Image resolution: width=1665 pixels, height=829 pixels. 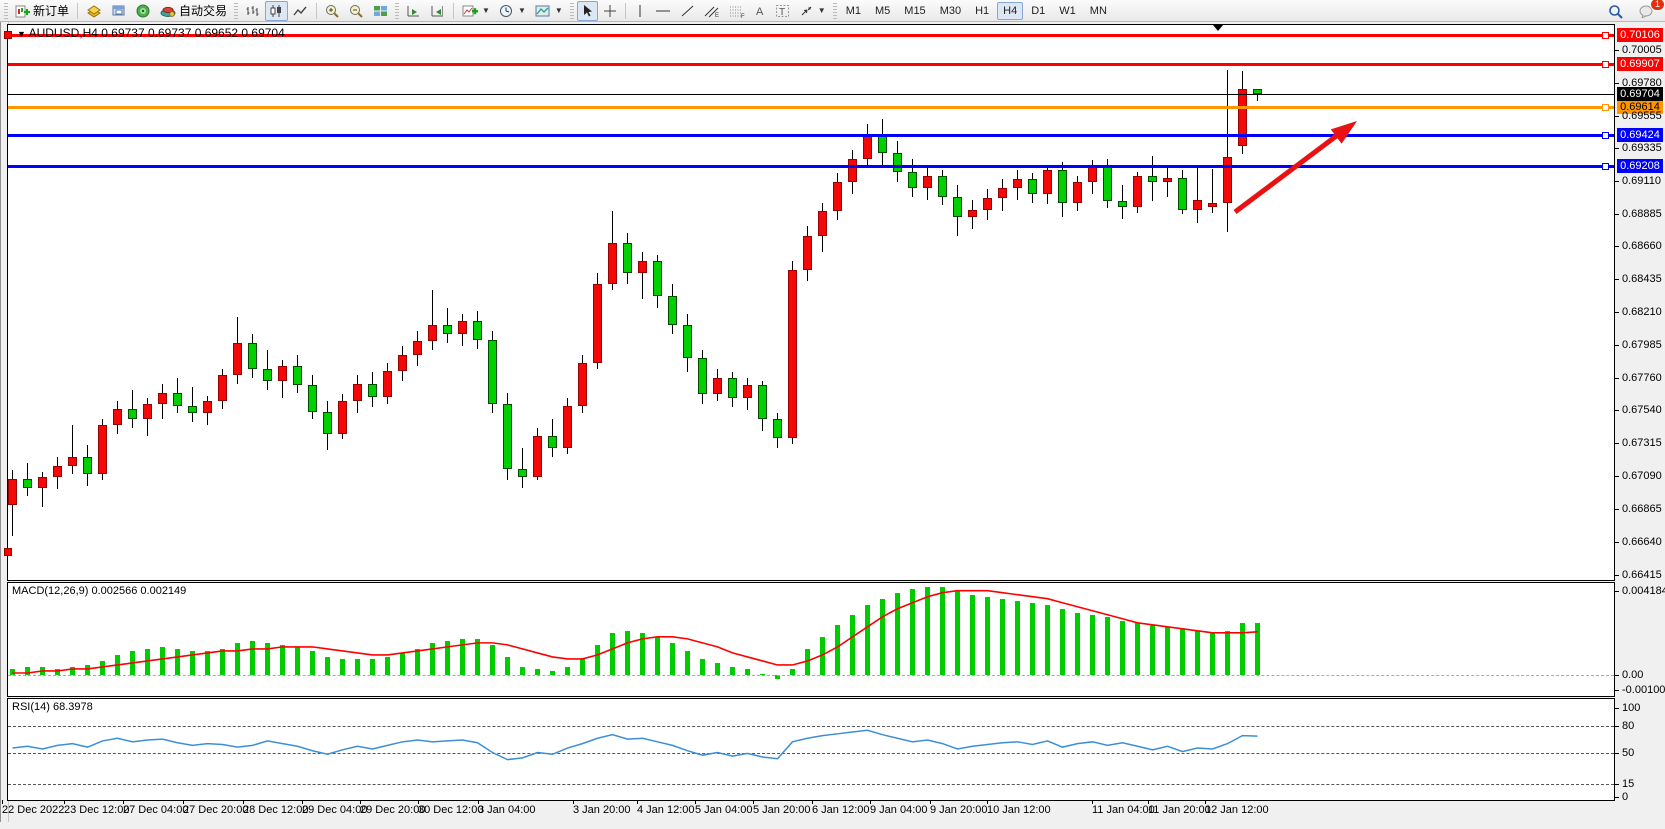 What do you see at coordinates (1642, 49) in the screenshot?
I see `price-axis-label: 0.70005` at bounding box center [1642, 49].